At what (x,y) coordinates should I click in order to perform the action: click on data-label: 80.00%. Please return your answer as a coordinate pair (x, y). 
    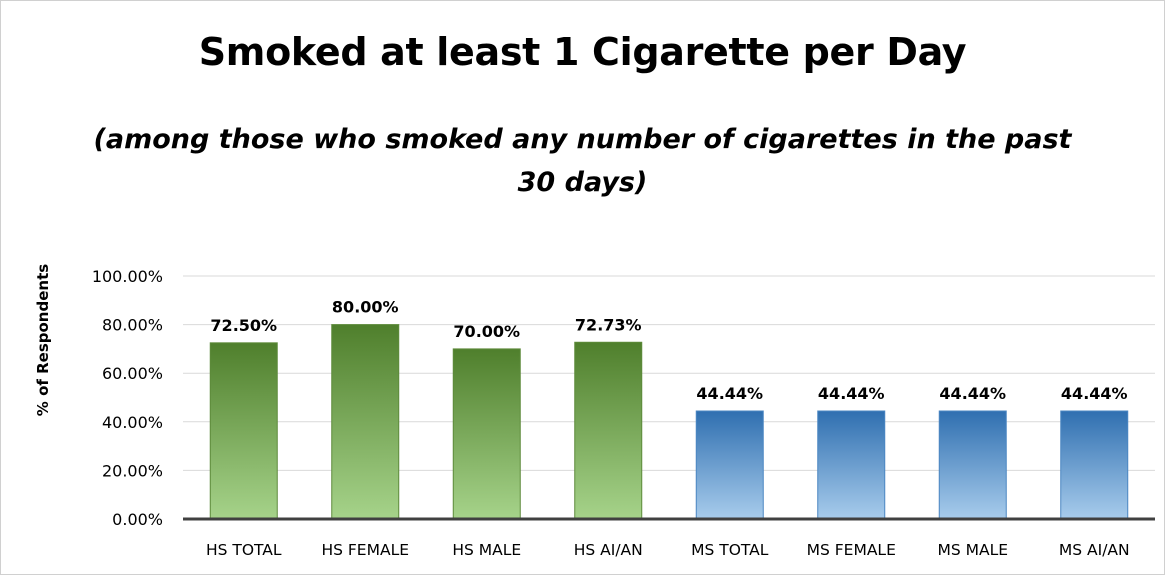
    Looking at the image, I should click on (365, 307).